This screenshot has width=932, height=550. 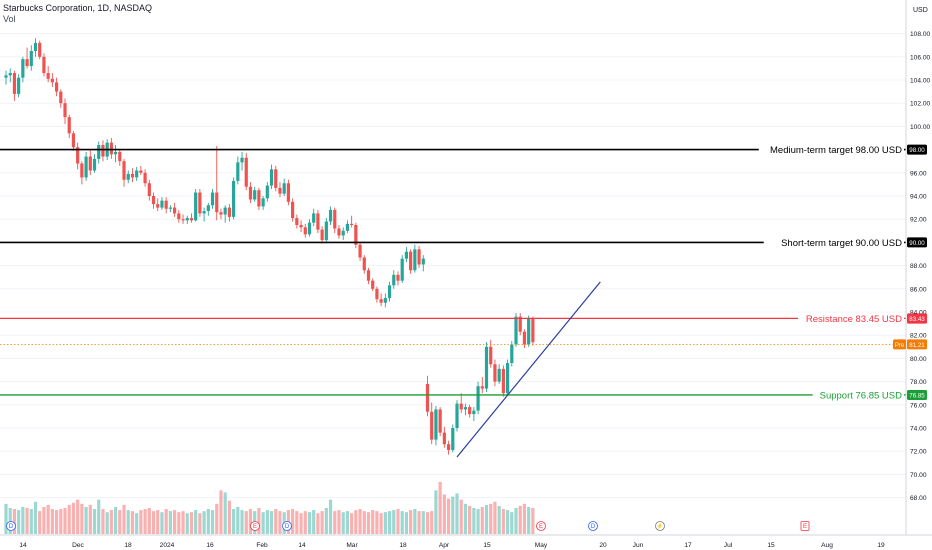 What do you see at coordinates (900, 346) in the screenshot?
I see `premarket-tag-text: Pre` at bounding box center [900, 346].